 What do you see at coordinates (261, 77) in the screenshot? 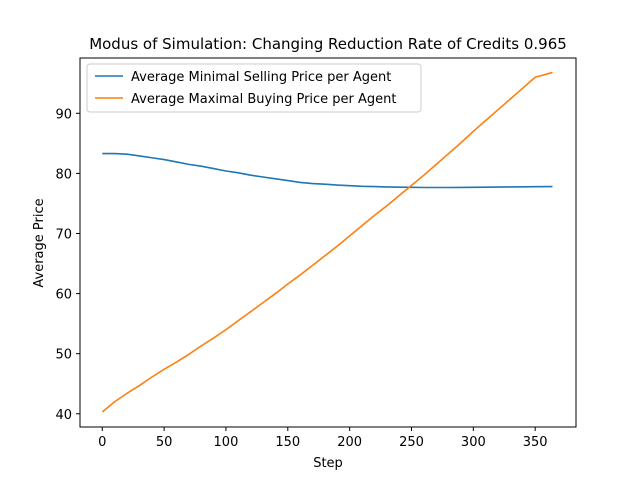
I see `legend-label-selling: Average Minimal Selling Price per Agent` at bounding box center [261, 77].